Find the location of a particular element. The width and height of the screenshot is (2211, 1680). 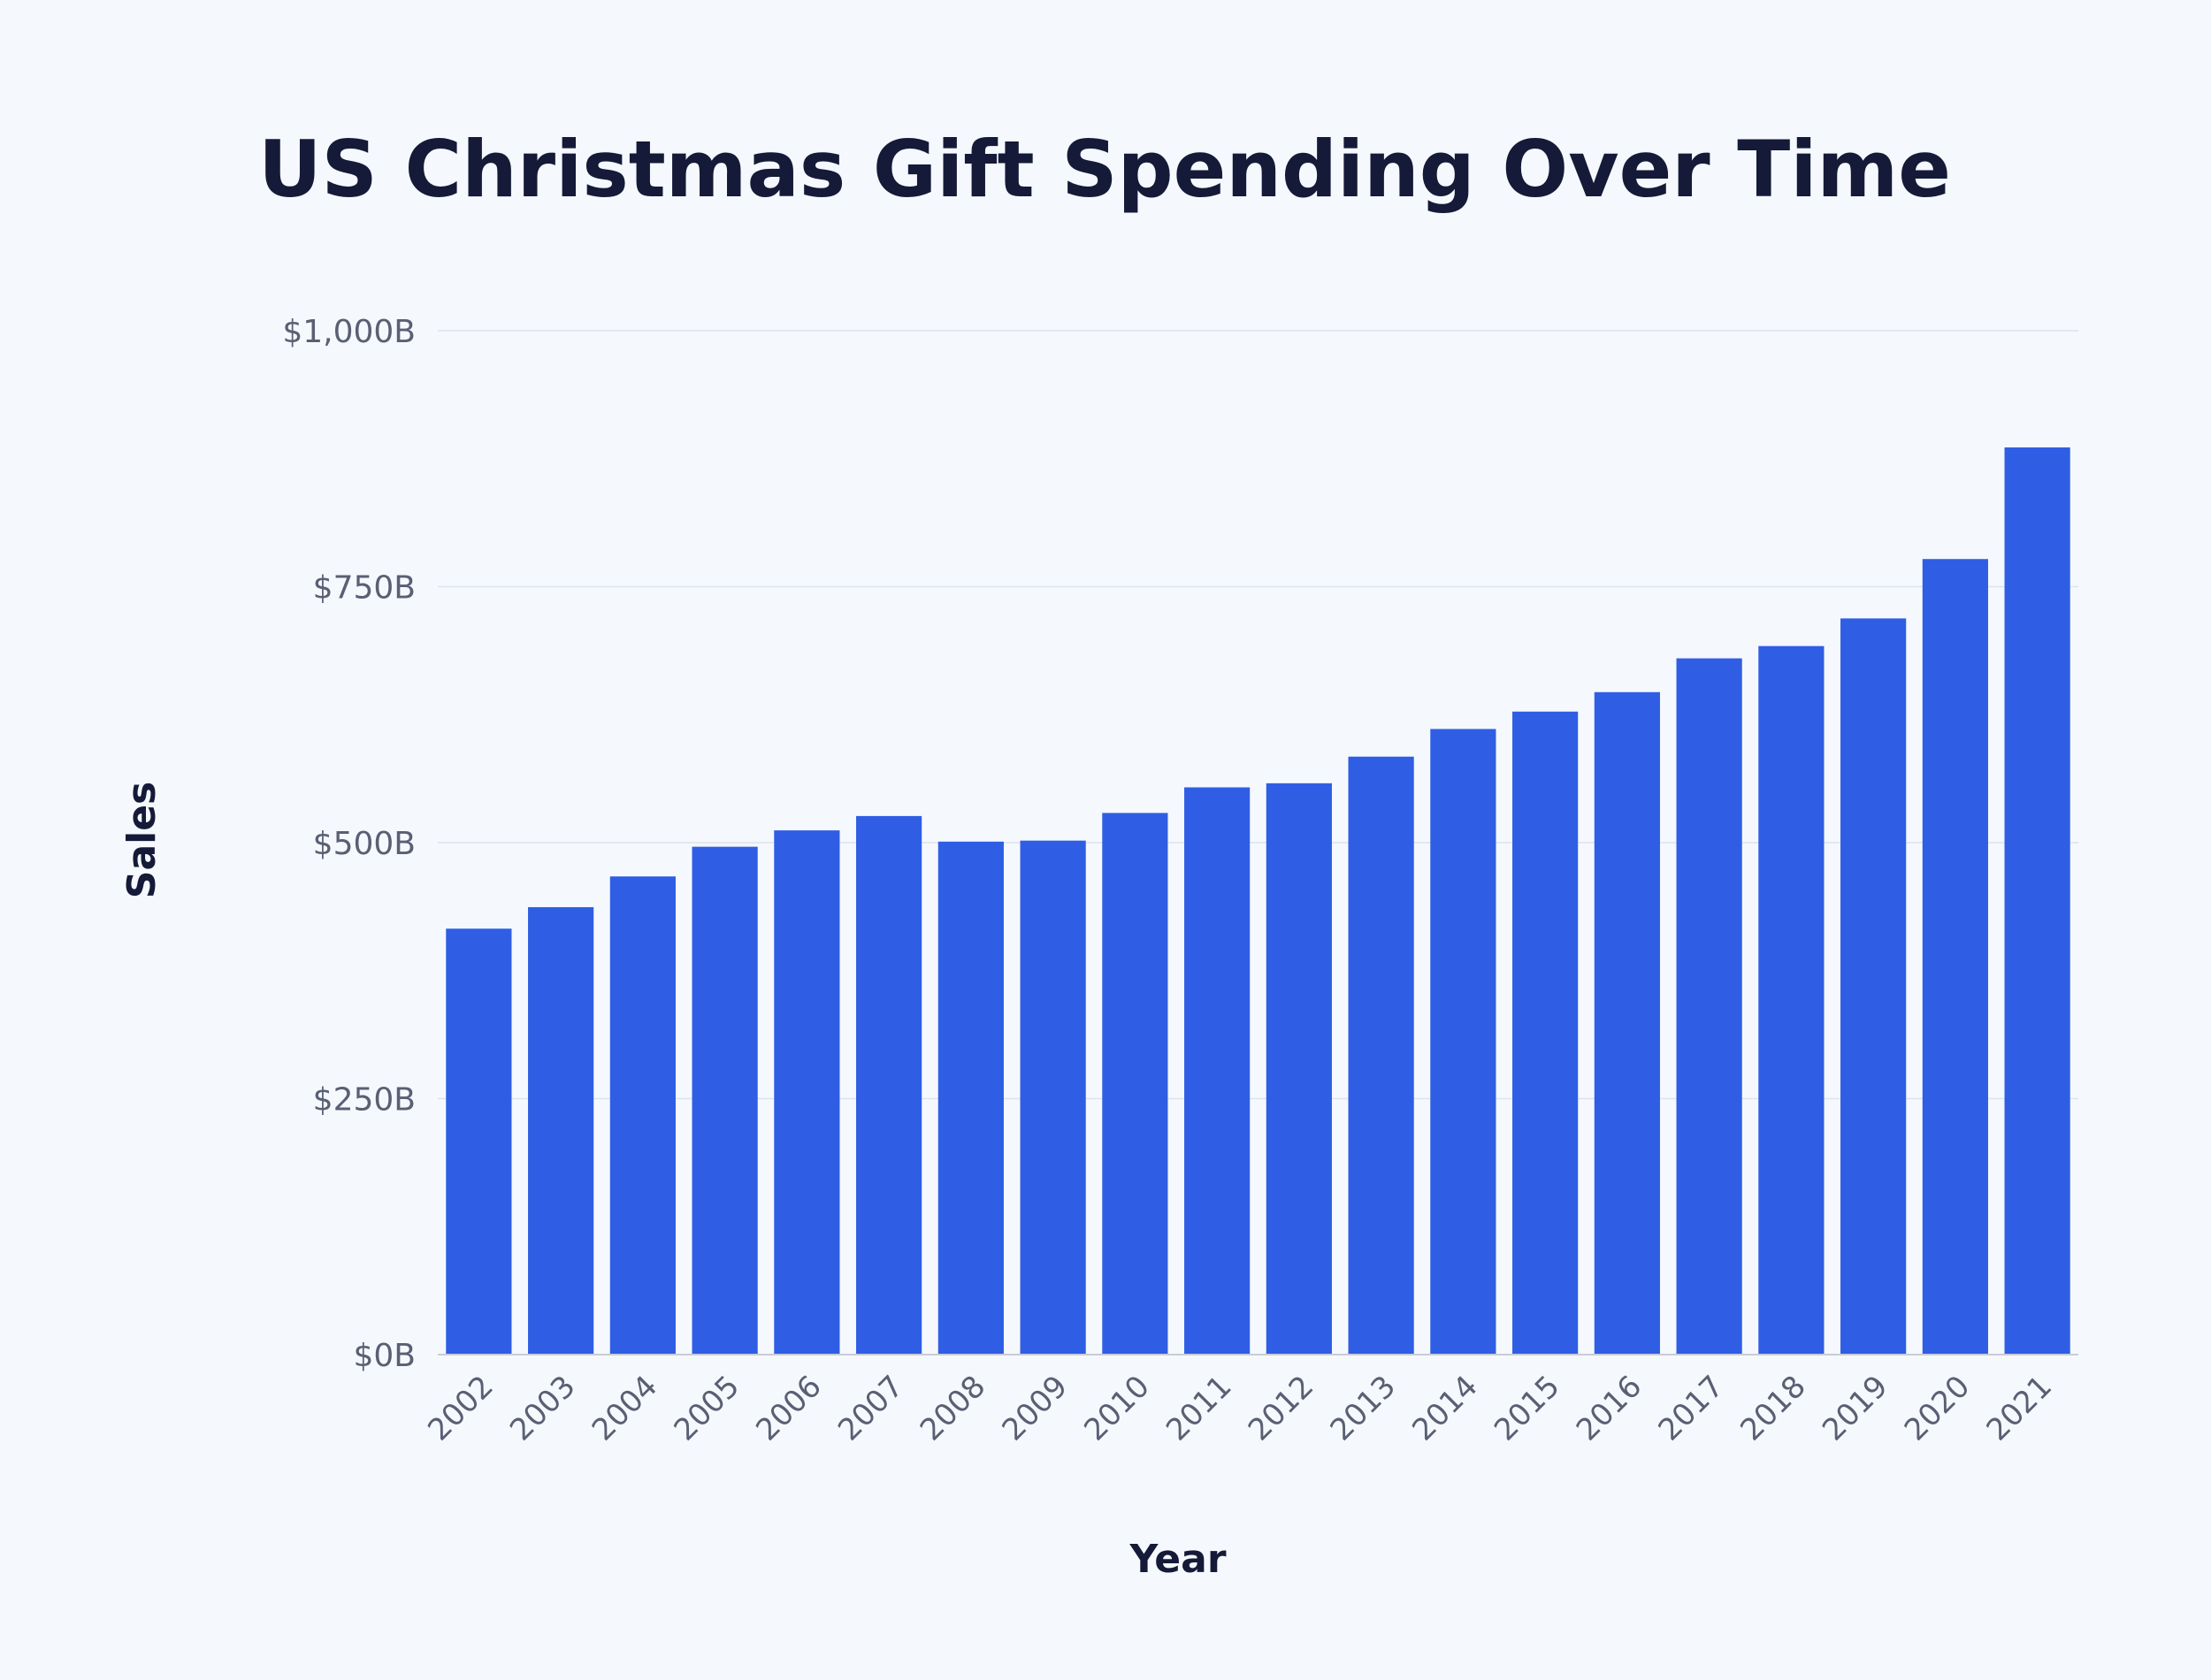

y-axis-ticks: $0B $250B $500B $750B $1,000B is located at coordinates (349, 844).